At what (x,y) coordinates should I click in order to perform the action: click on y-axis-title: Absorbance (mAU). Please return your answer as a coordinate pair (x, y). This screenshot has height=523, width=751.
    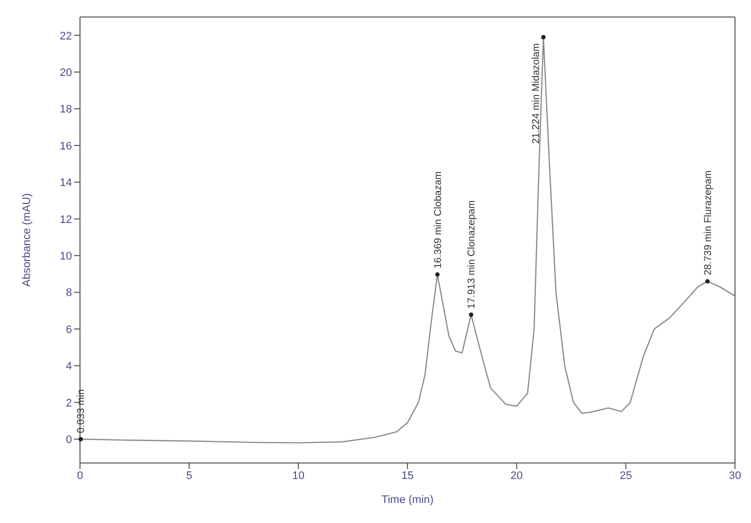
    Looking at the image, I should click on (26, 240).